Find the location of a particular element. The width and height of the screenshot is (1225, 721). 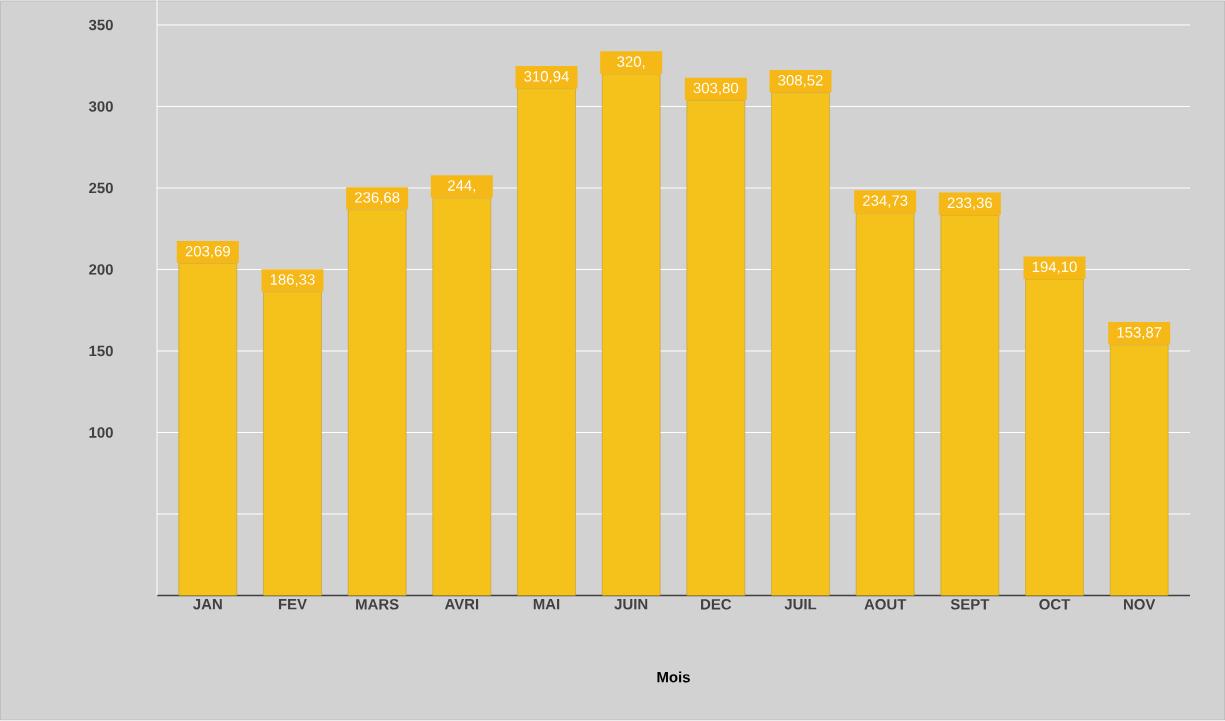

y-tick-label: 250 is located at coordinates (101, 188).